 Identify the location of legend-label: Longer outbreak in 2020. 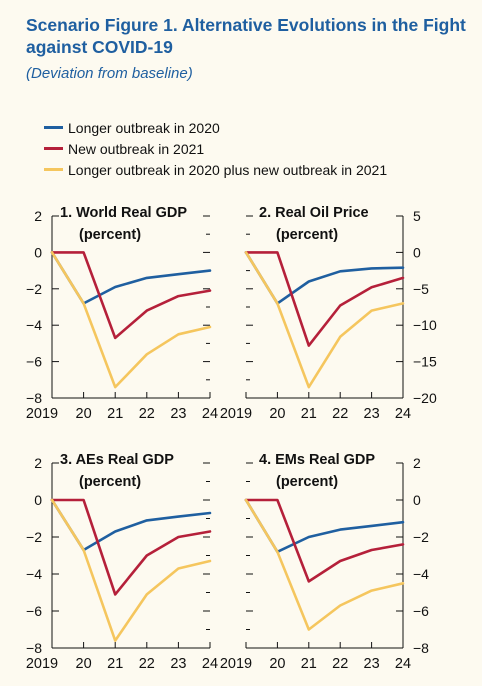
(144, 127).